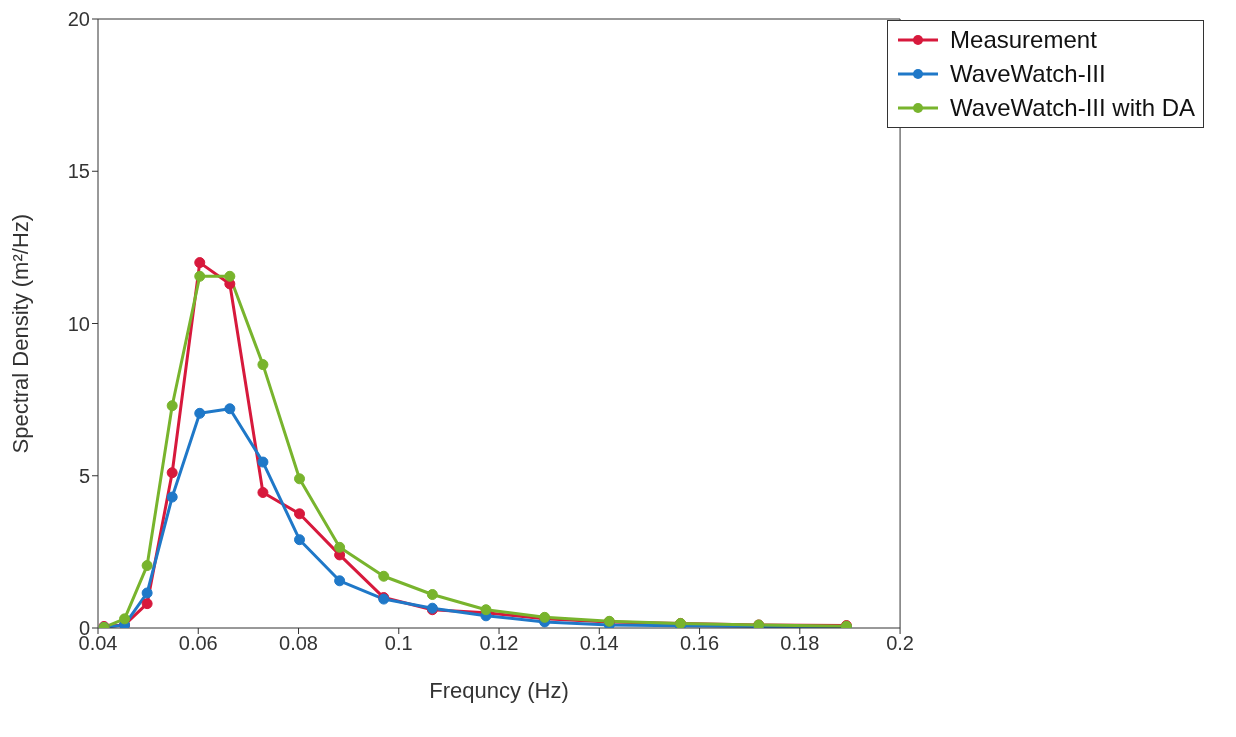 The height and width of the screenshot is (737, 1236). Describe the element at coordinates (599, 643) in the screenshot. I see `x-tick-label: 0.14` at that location.